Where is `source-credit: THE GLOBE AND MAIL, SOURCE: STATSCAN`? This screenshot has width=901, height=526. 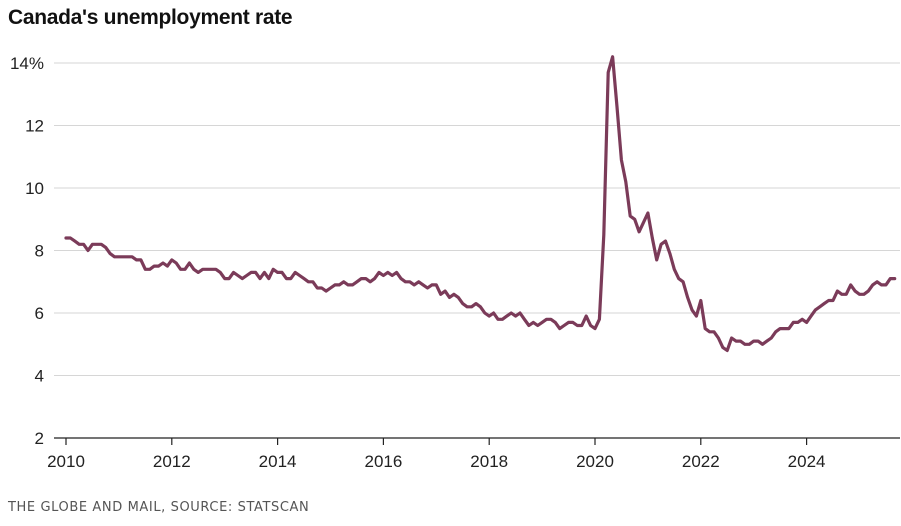
source-credit: THE GLOBE AND MAIL, SOURCE: STATSCAN is located at coordinates (159, 507).